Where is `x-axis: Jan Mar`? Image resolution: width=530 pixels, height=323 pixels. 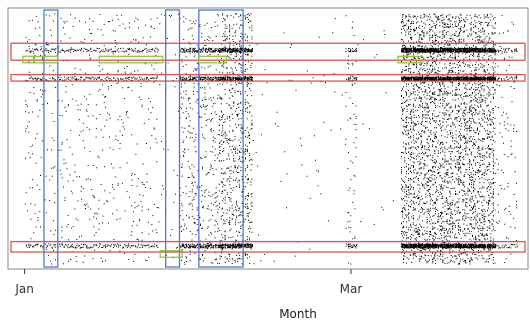 x-axis: Jan Mar is located at coordinates (188, 282).